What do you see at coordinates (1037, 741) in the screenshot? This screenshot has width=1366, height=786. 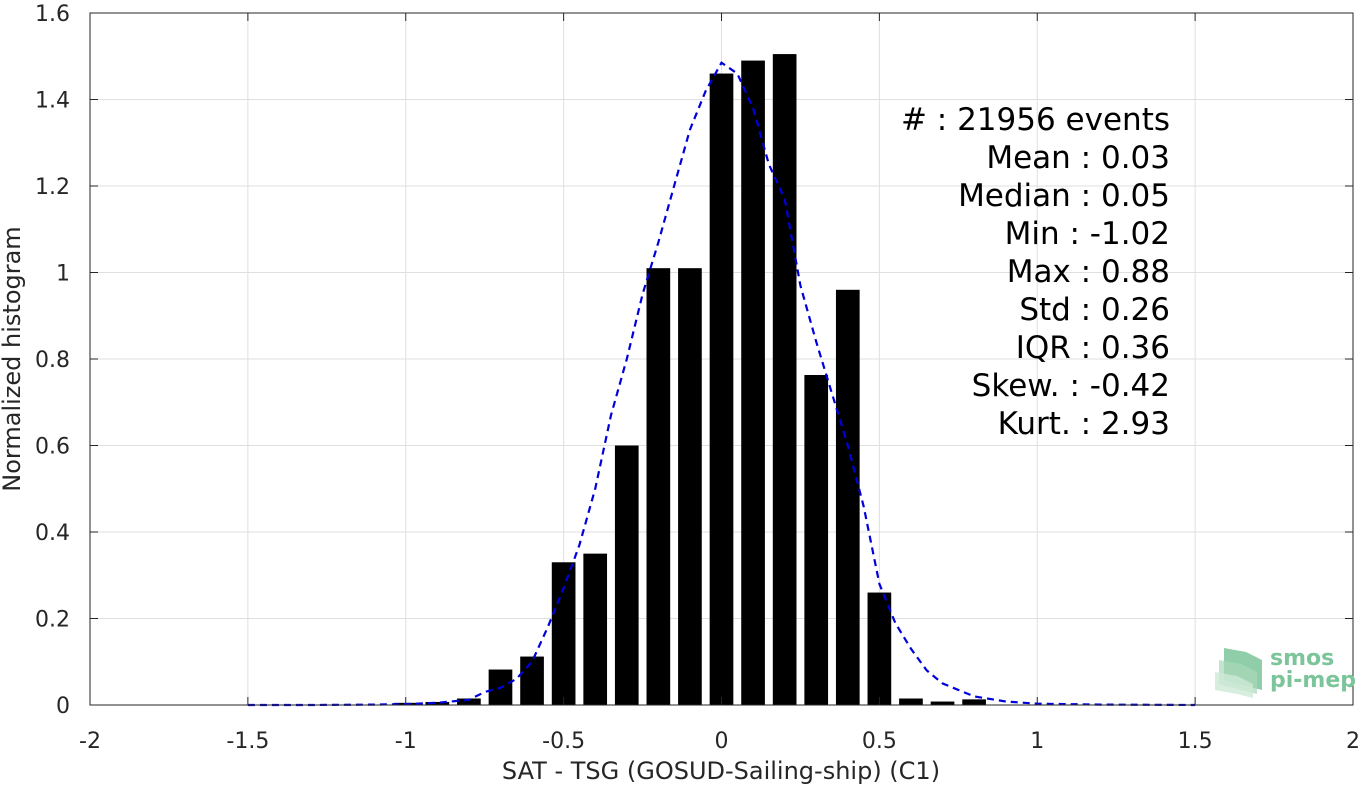 I see `x-tick-label: 1` at bounding box center [1037, 741].